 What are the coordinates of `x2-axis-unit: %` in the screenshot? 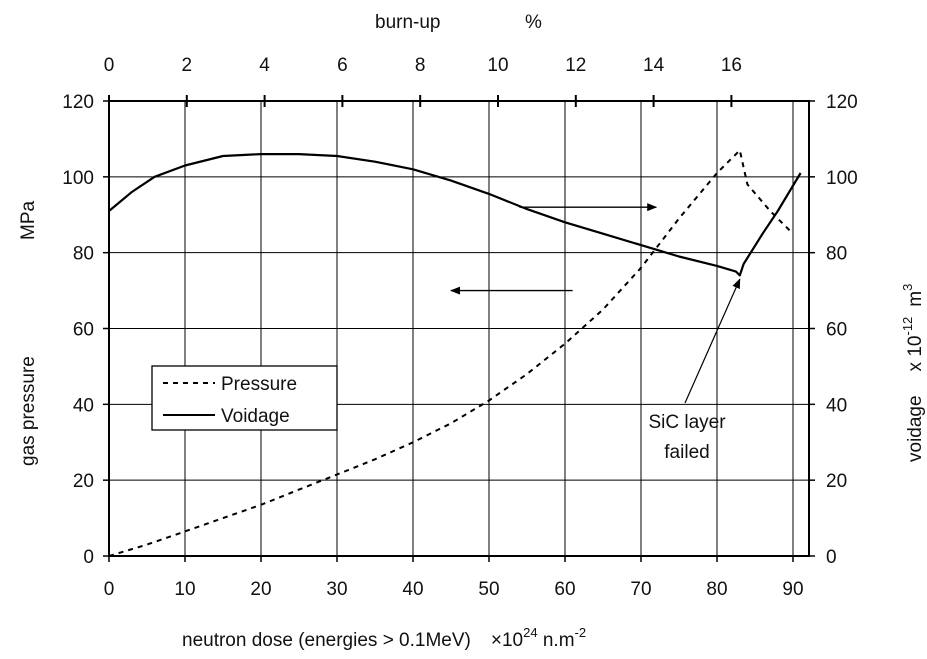 It's located at (533, 22).